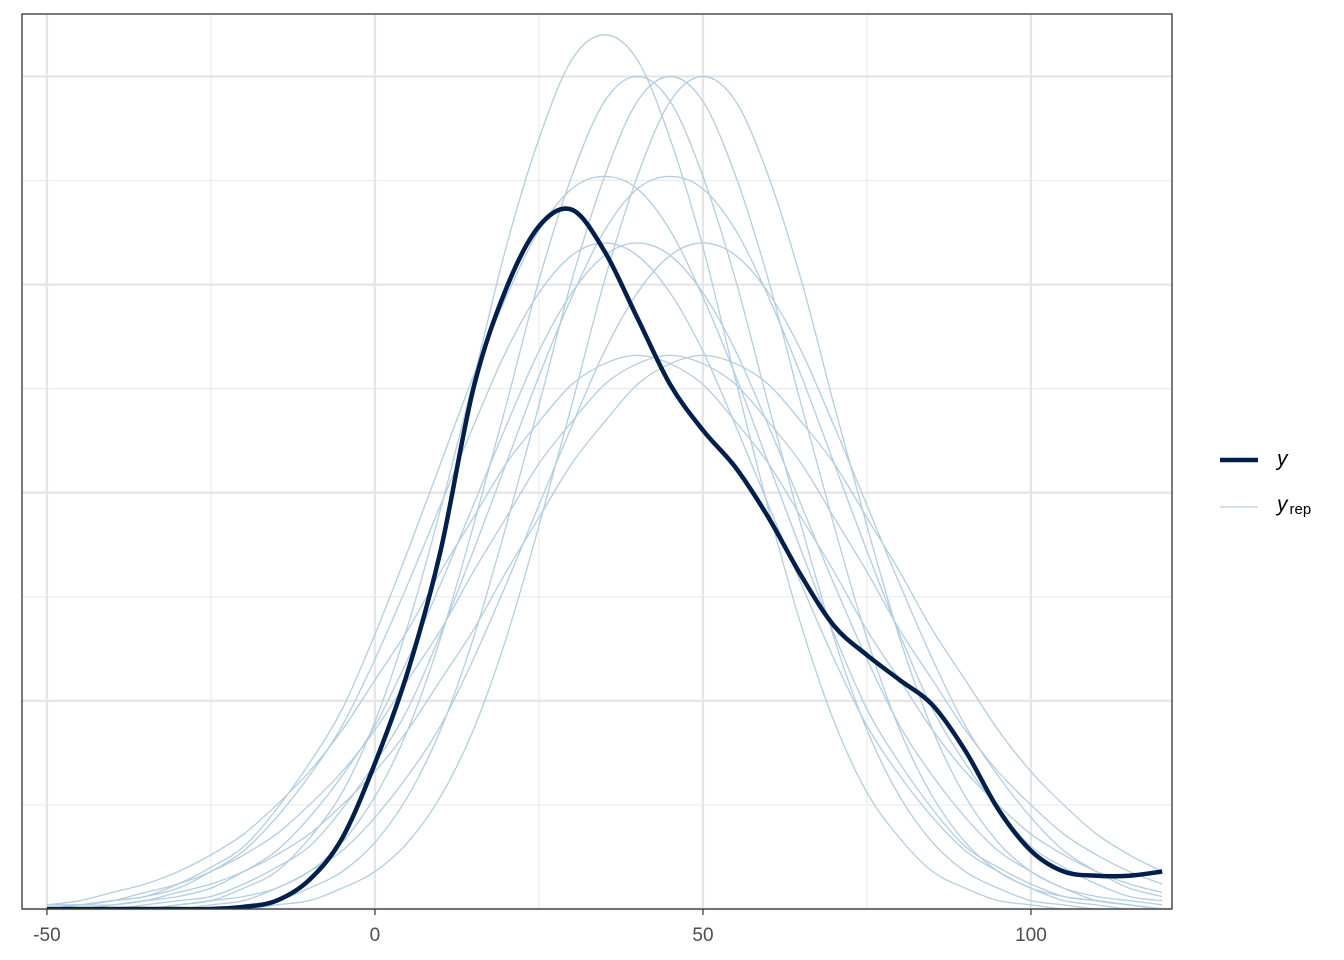  What do you see at coordinates (1301, 509) in the screenshot?
I see `legend-label-subscript: rep` at bounding box center [1301, 509].